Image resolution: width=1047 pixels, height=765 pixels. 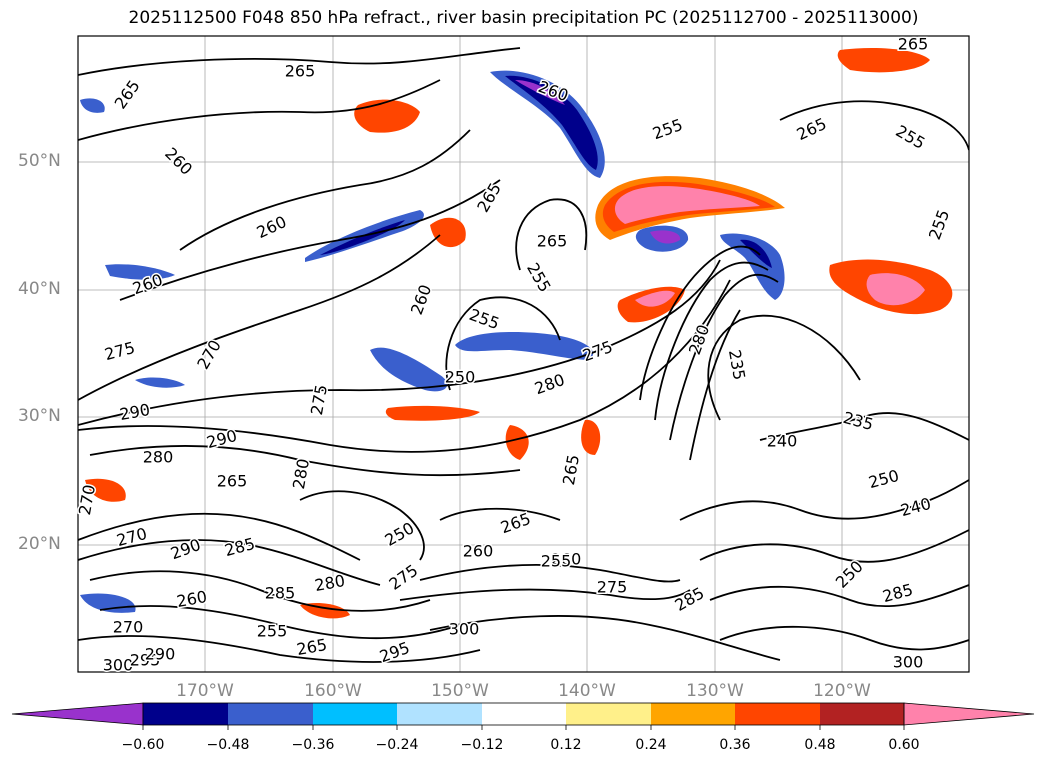 What do you see at coordinates (782, 441) in the screenshot?
I see `contour-label: 240` at bounding box center [782, 441].